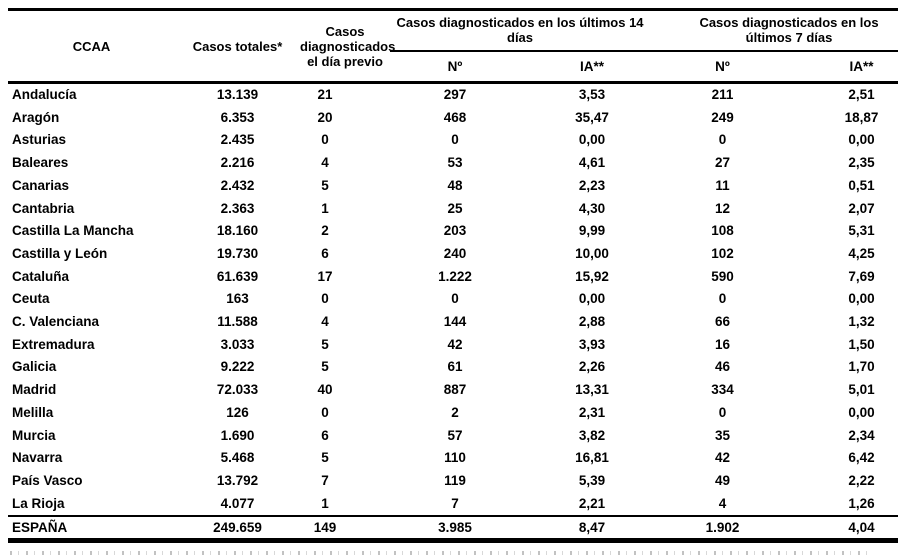 The height and width of the screenshot is (555, 900). I want to click on n-14d-cell: 61, so click(455, 367).